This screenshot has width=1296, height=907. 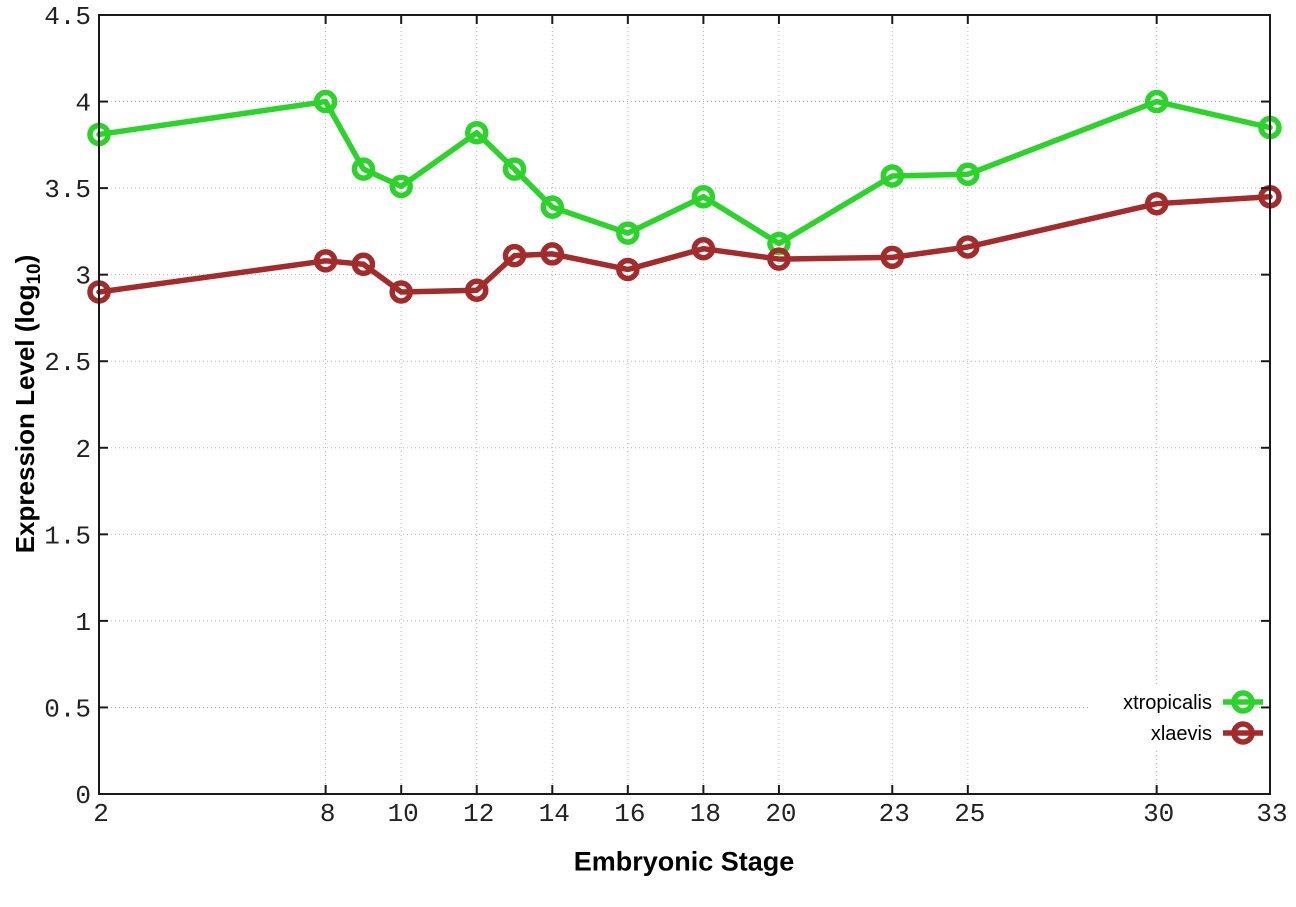 I want to click on x-tick-label: 14, so click(x=554, y=814).